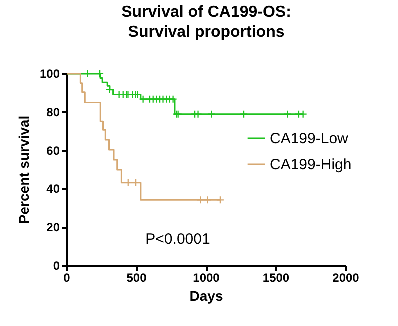 This screenshot has height=326, width=398. I want to click on x-tick-label: 1000, so click(206, 278).